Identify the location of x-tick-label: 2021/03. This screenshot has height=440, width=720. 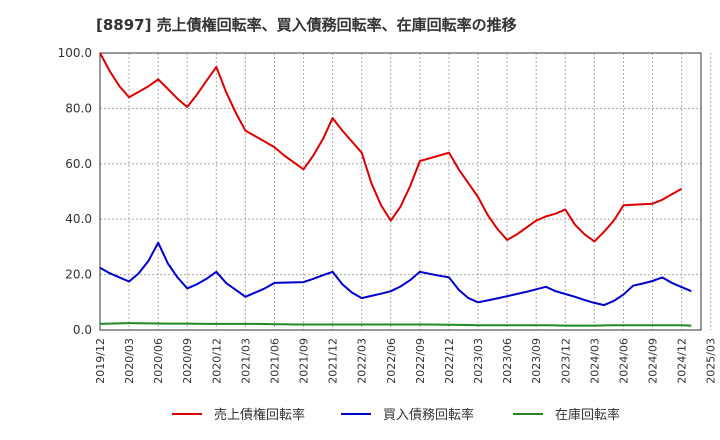
(245, 361).